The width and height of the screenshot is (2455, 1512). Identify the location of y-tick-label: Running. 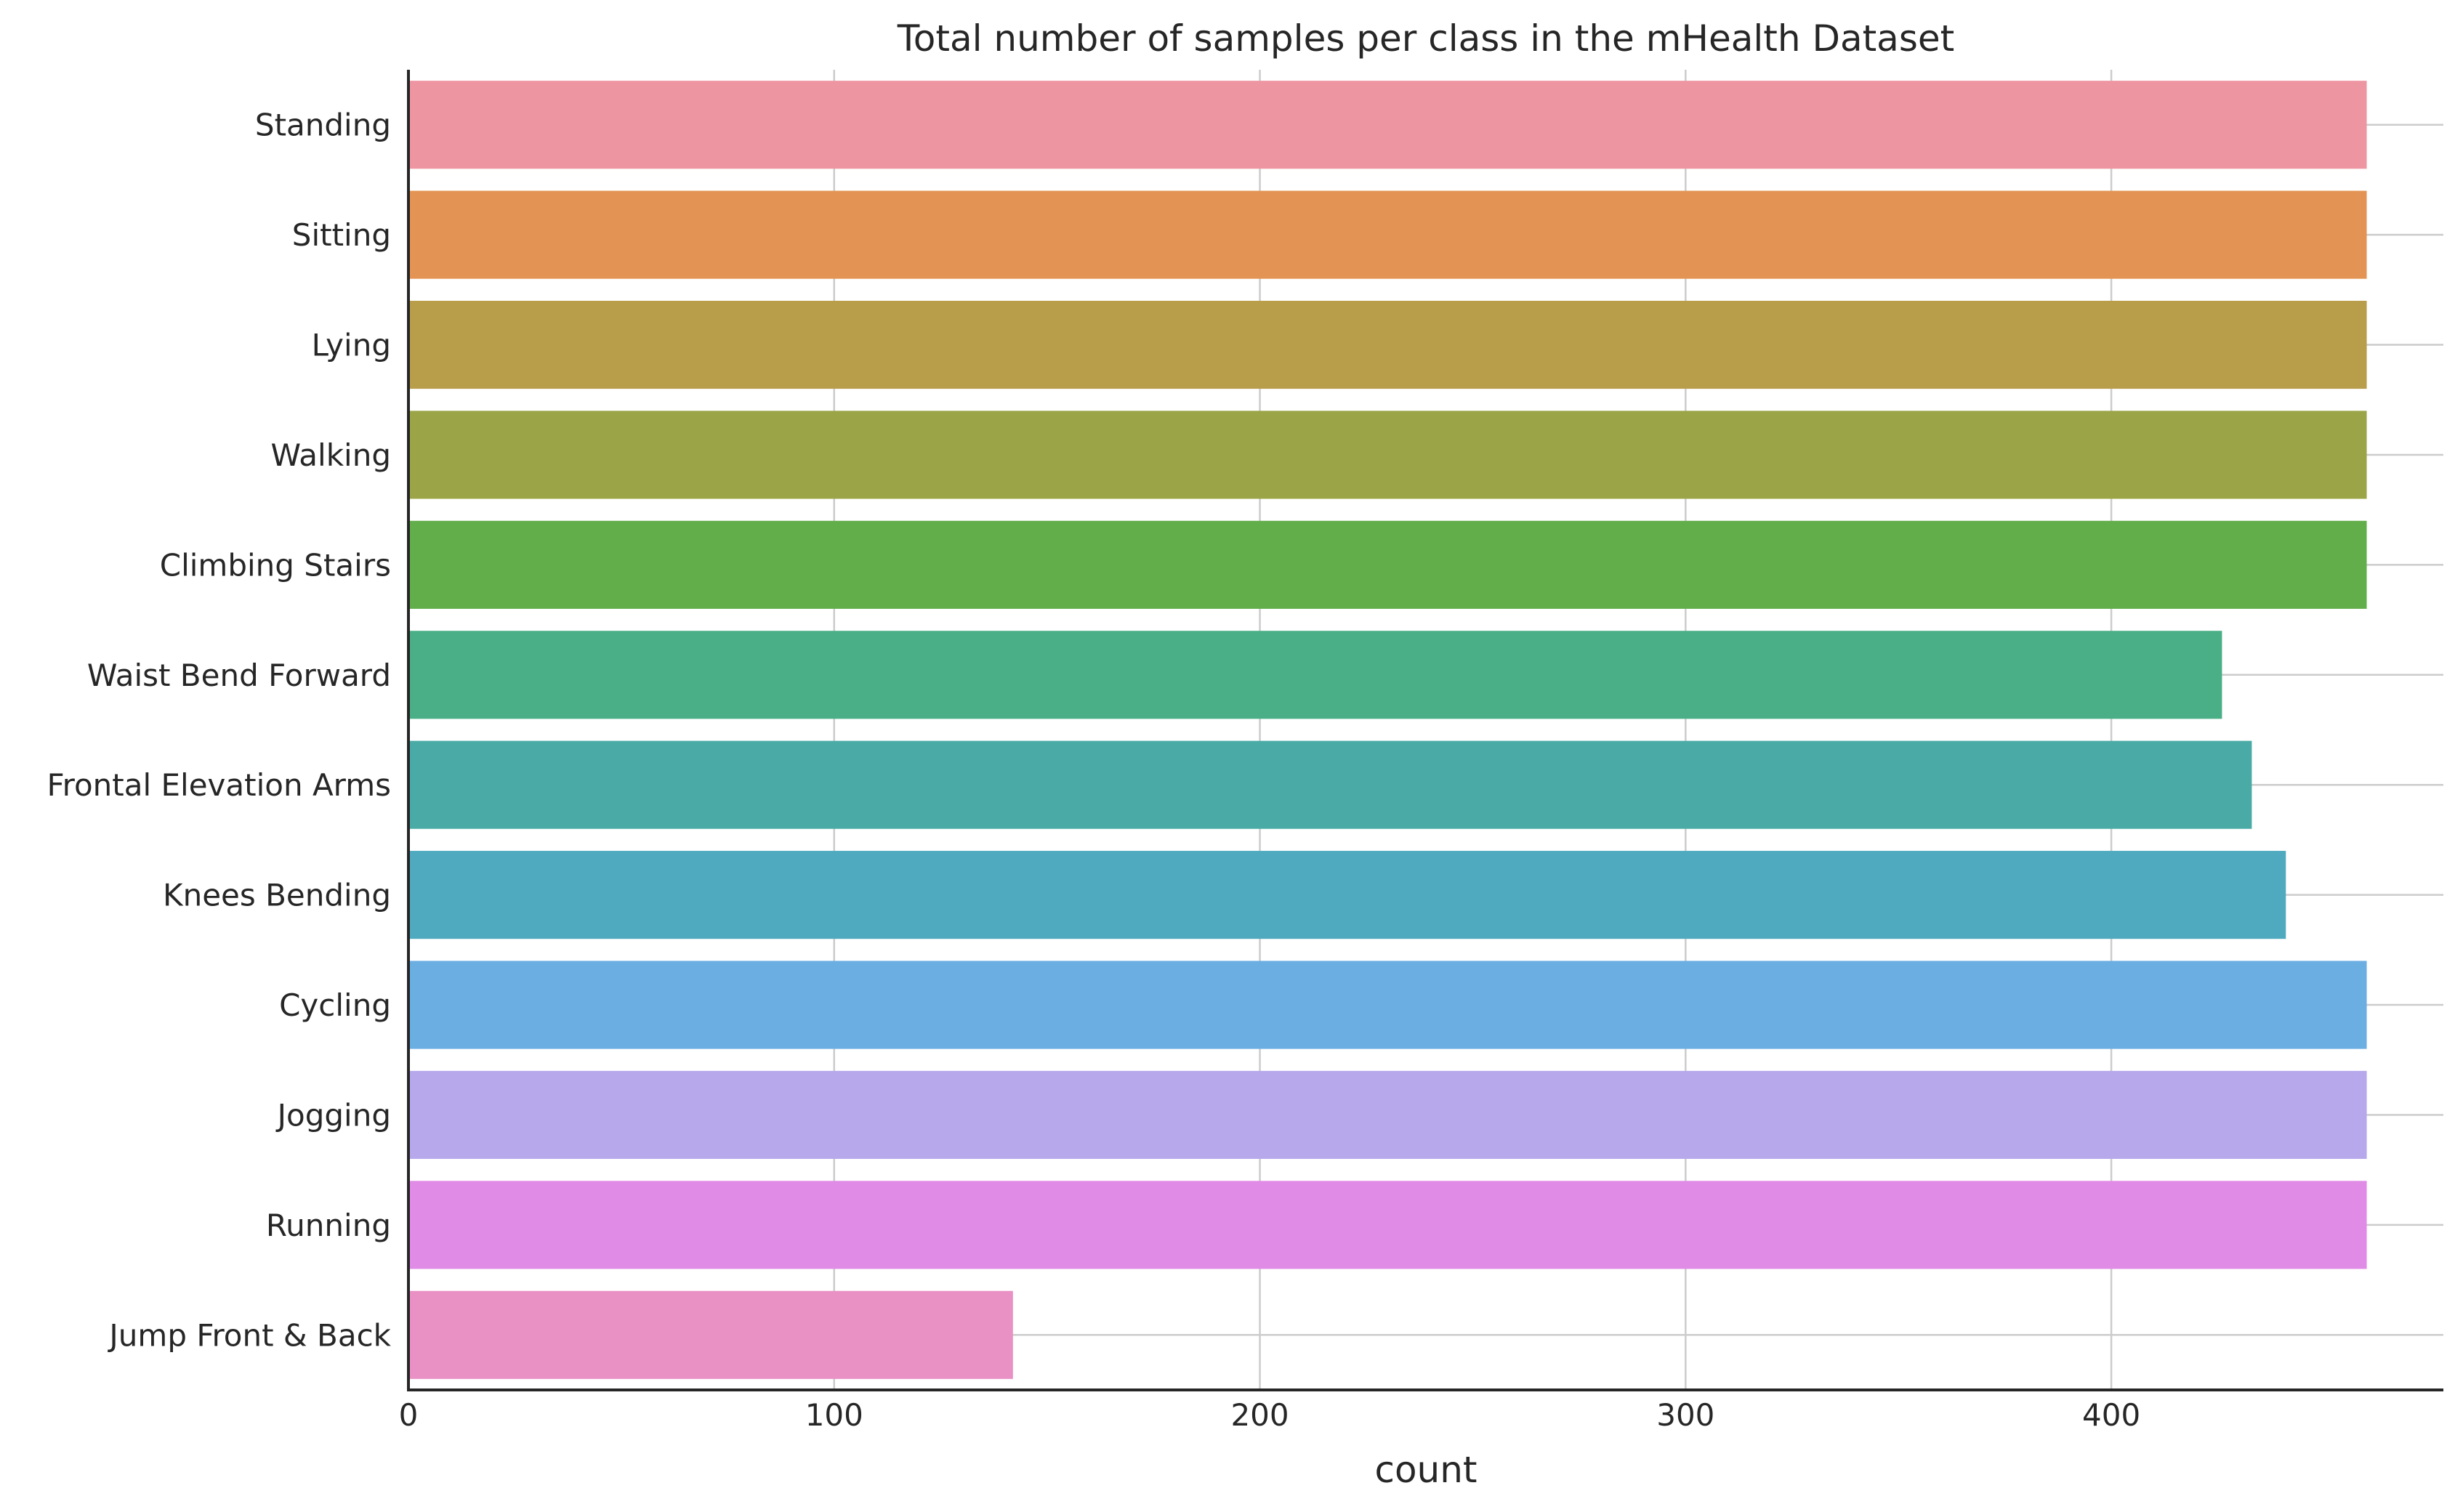
(328, 1226).